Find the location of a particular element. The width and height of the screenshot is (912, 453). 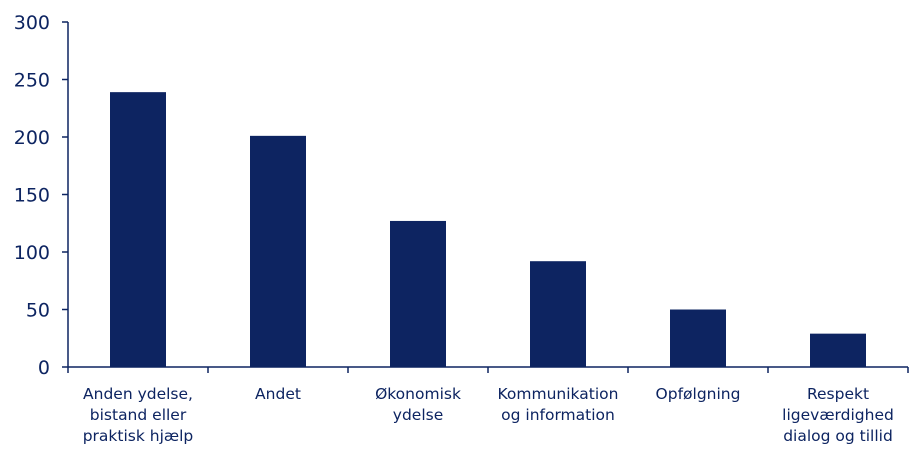

x-tick-label-line: Opfølgning is located at coordinates (698, 394).